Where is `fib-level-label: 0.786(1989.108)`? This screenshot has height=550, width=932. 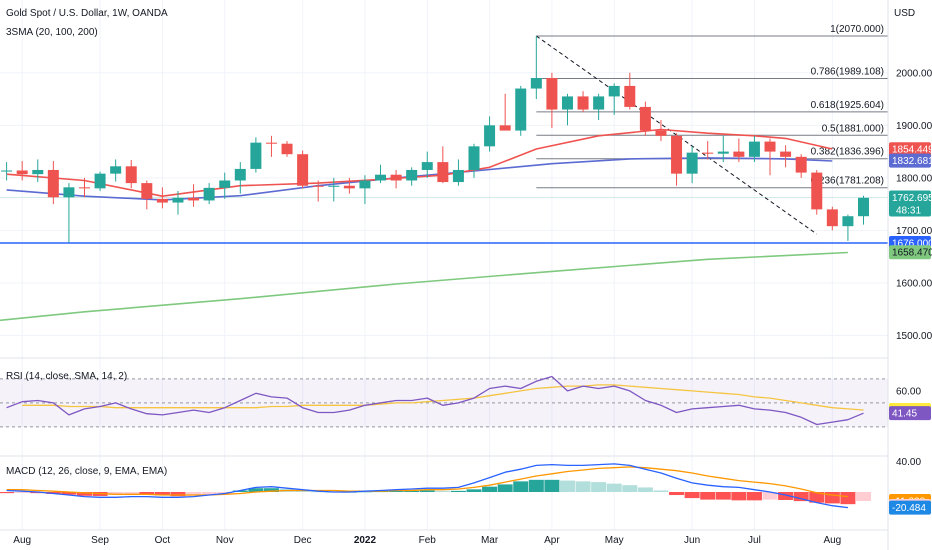
fib-level-label: 0.786(1989.108) is located at coordinates (847, 71).